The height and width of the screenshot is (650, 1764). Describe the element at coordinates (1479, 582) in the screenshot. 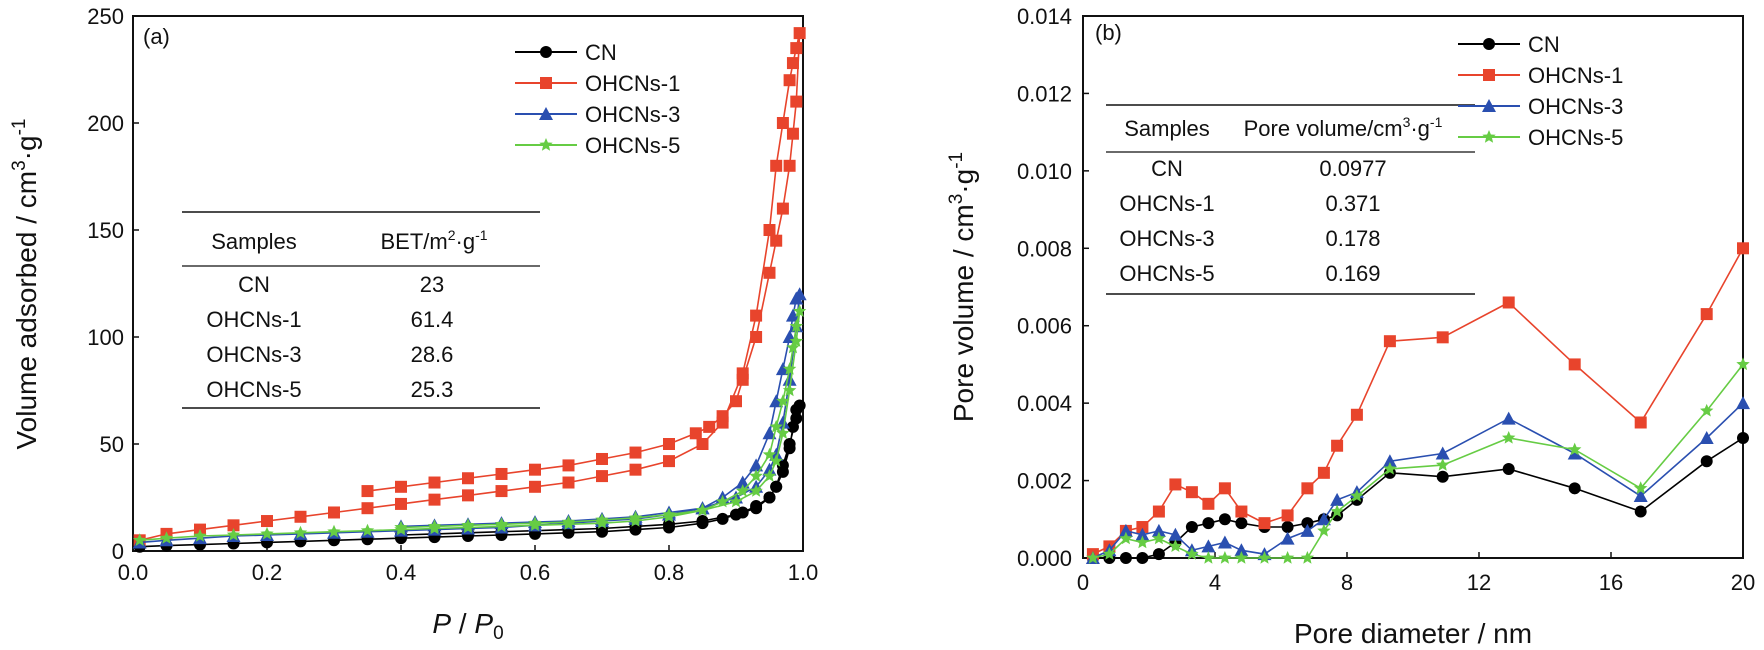

I see `x-tick-label: 12` at that location.